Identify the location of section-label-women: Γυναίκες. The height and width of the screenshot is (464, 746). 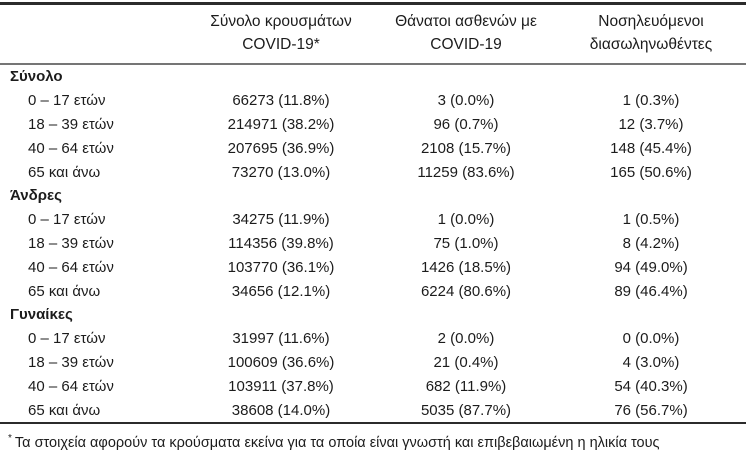
(41, 315).